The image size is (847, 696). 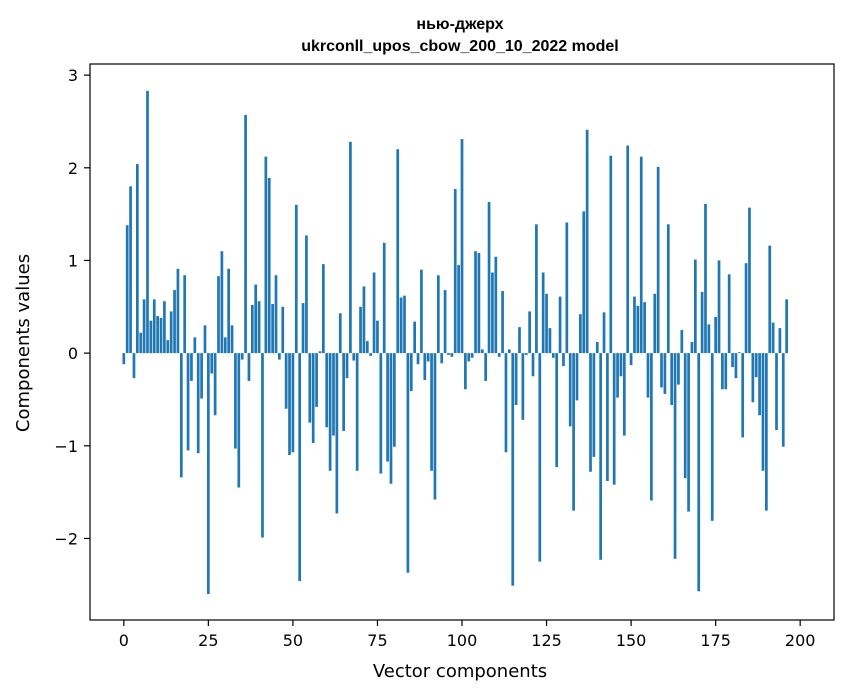 I want to click on x-tick-label: 125, so click(x=546, y=640).